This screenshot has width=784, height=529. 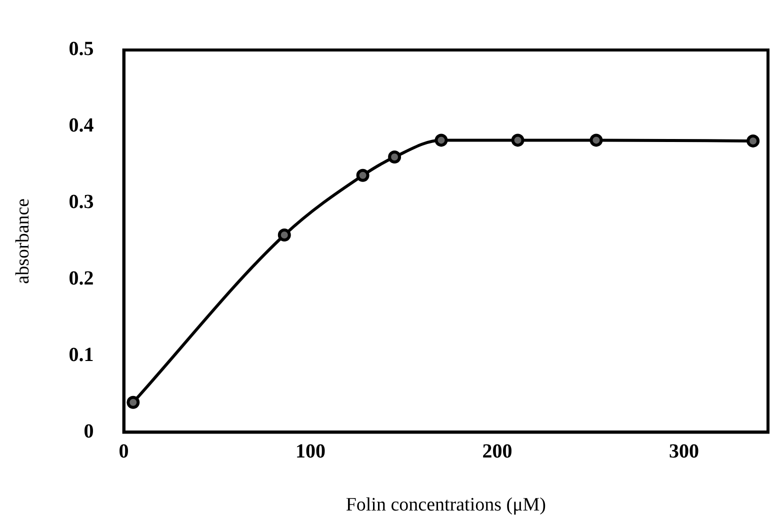 I want to click on y-tick-label: 0, so click(x=89, y=431).